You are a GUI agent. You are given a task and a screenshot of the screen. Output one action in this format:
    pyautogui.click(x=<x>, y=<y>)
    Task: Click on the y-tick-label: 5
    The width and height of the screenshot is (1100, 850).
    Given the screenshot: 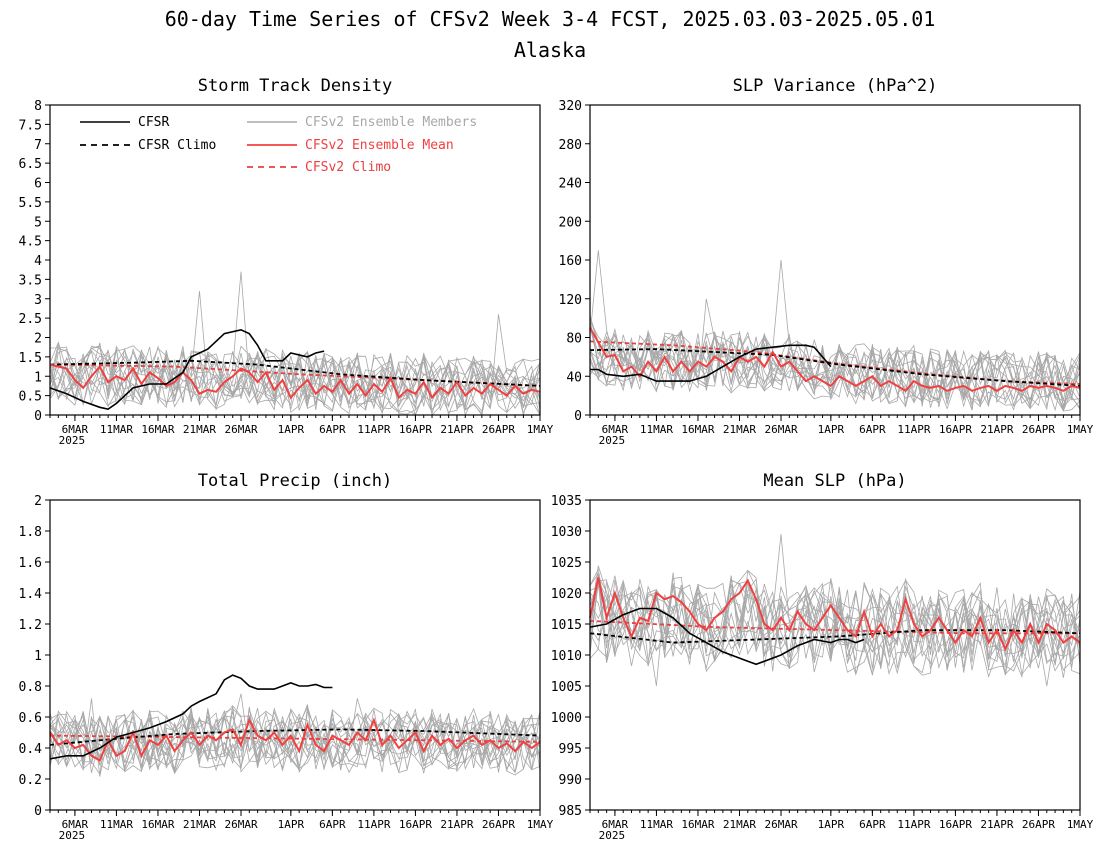 What is the action you would take?
    pyautogui.click(x=38, y=222)
    